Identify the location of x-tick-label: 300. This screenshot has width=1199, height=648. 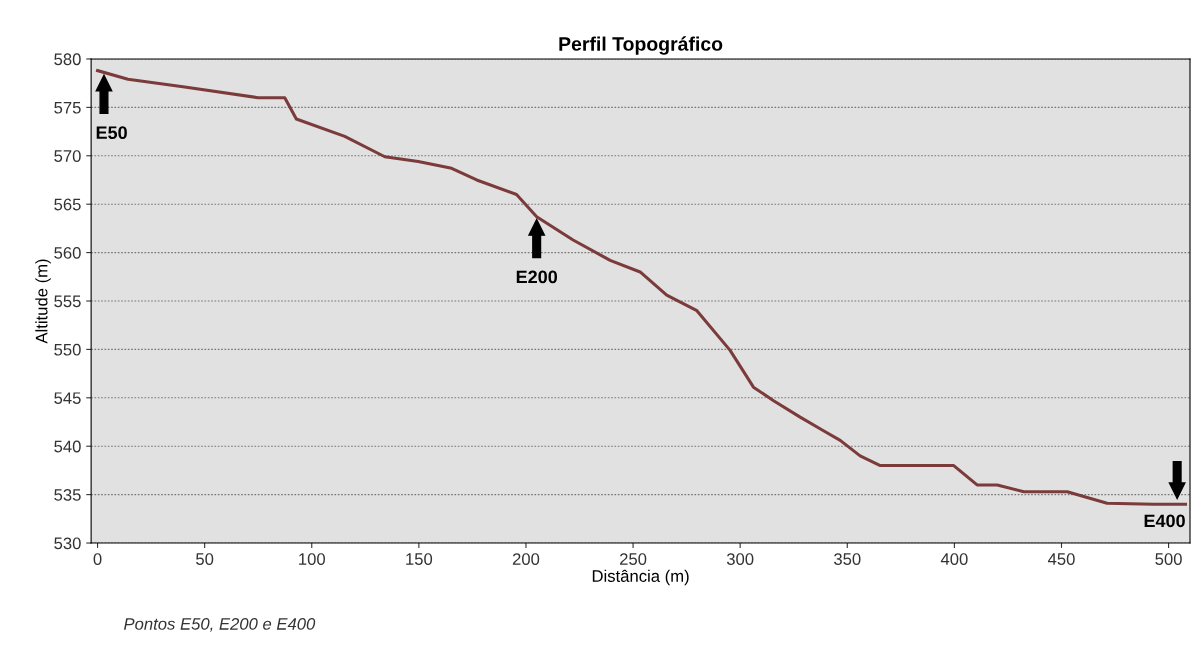
(740, 559).